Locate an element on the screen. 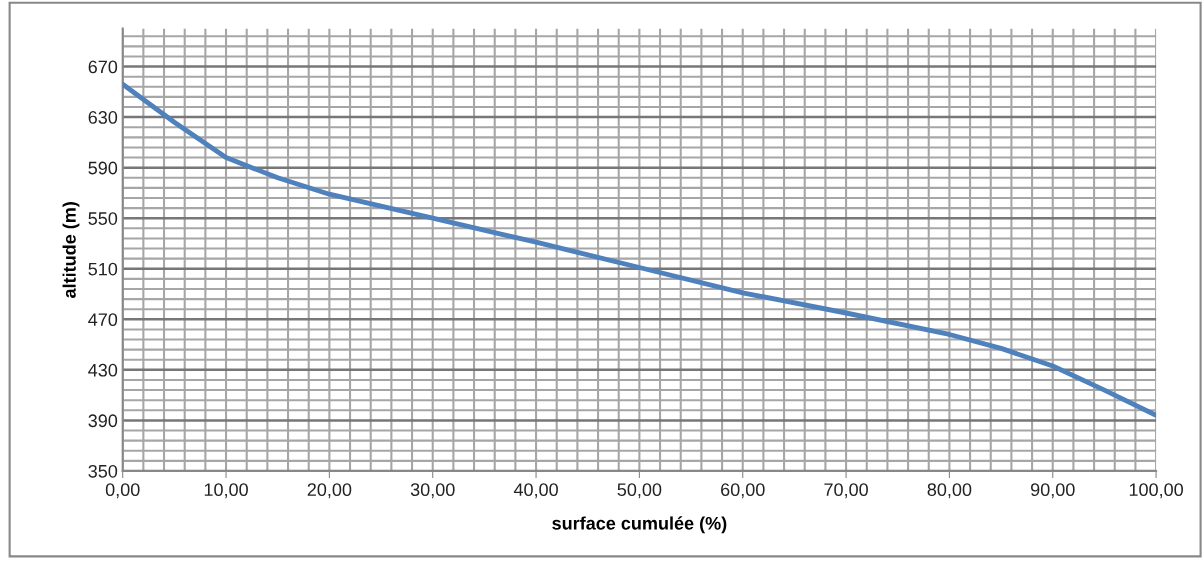 The image size is (1203, 562). x-tick-label: 80,00 is located at coordinates (949, 491).